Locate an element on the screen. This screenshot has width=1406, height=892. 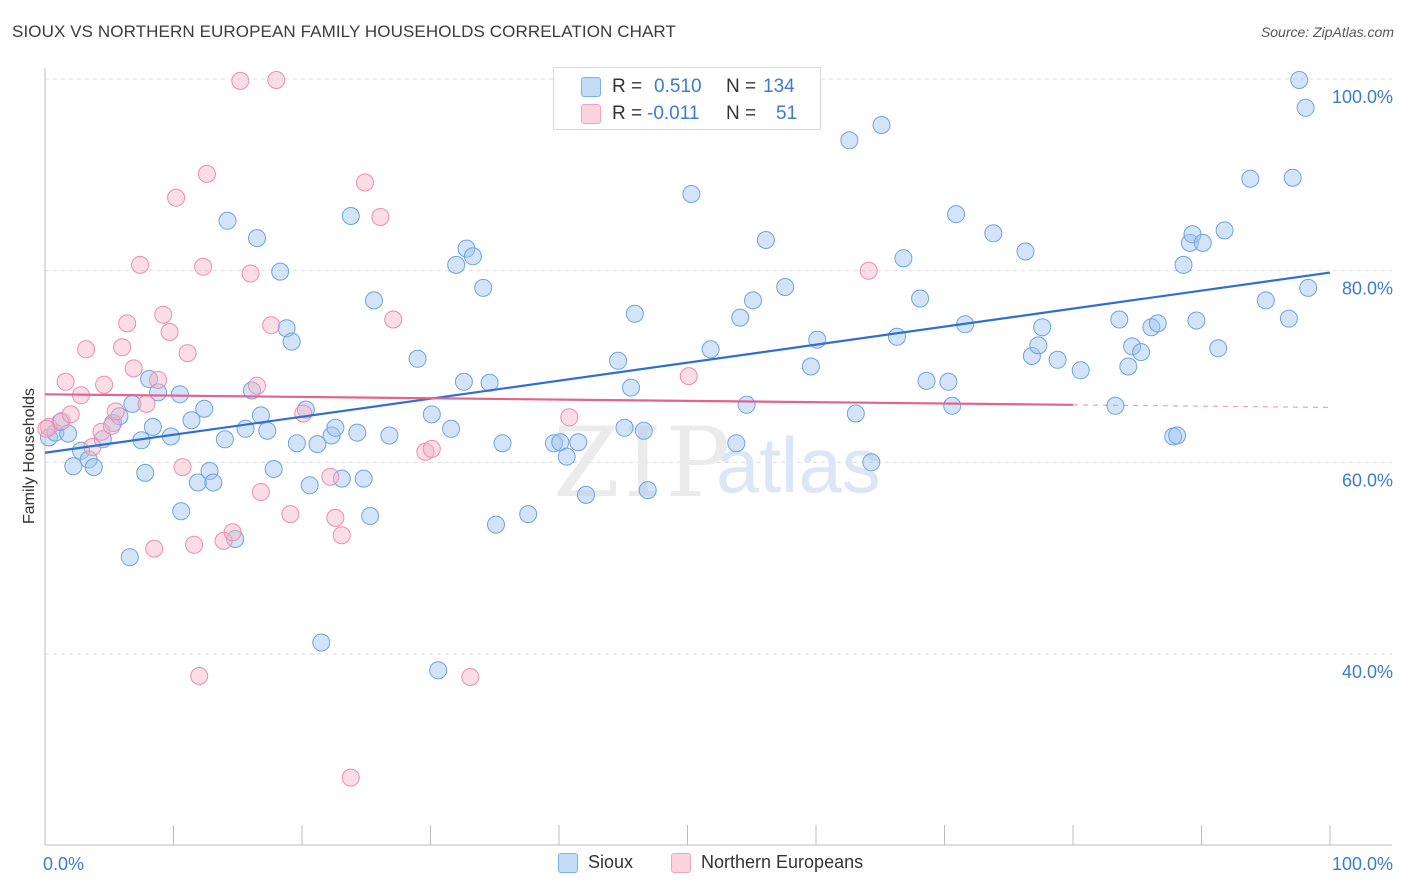
x-tick-label: 100.0% is located at coordinates (1362, 864).